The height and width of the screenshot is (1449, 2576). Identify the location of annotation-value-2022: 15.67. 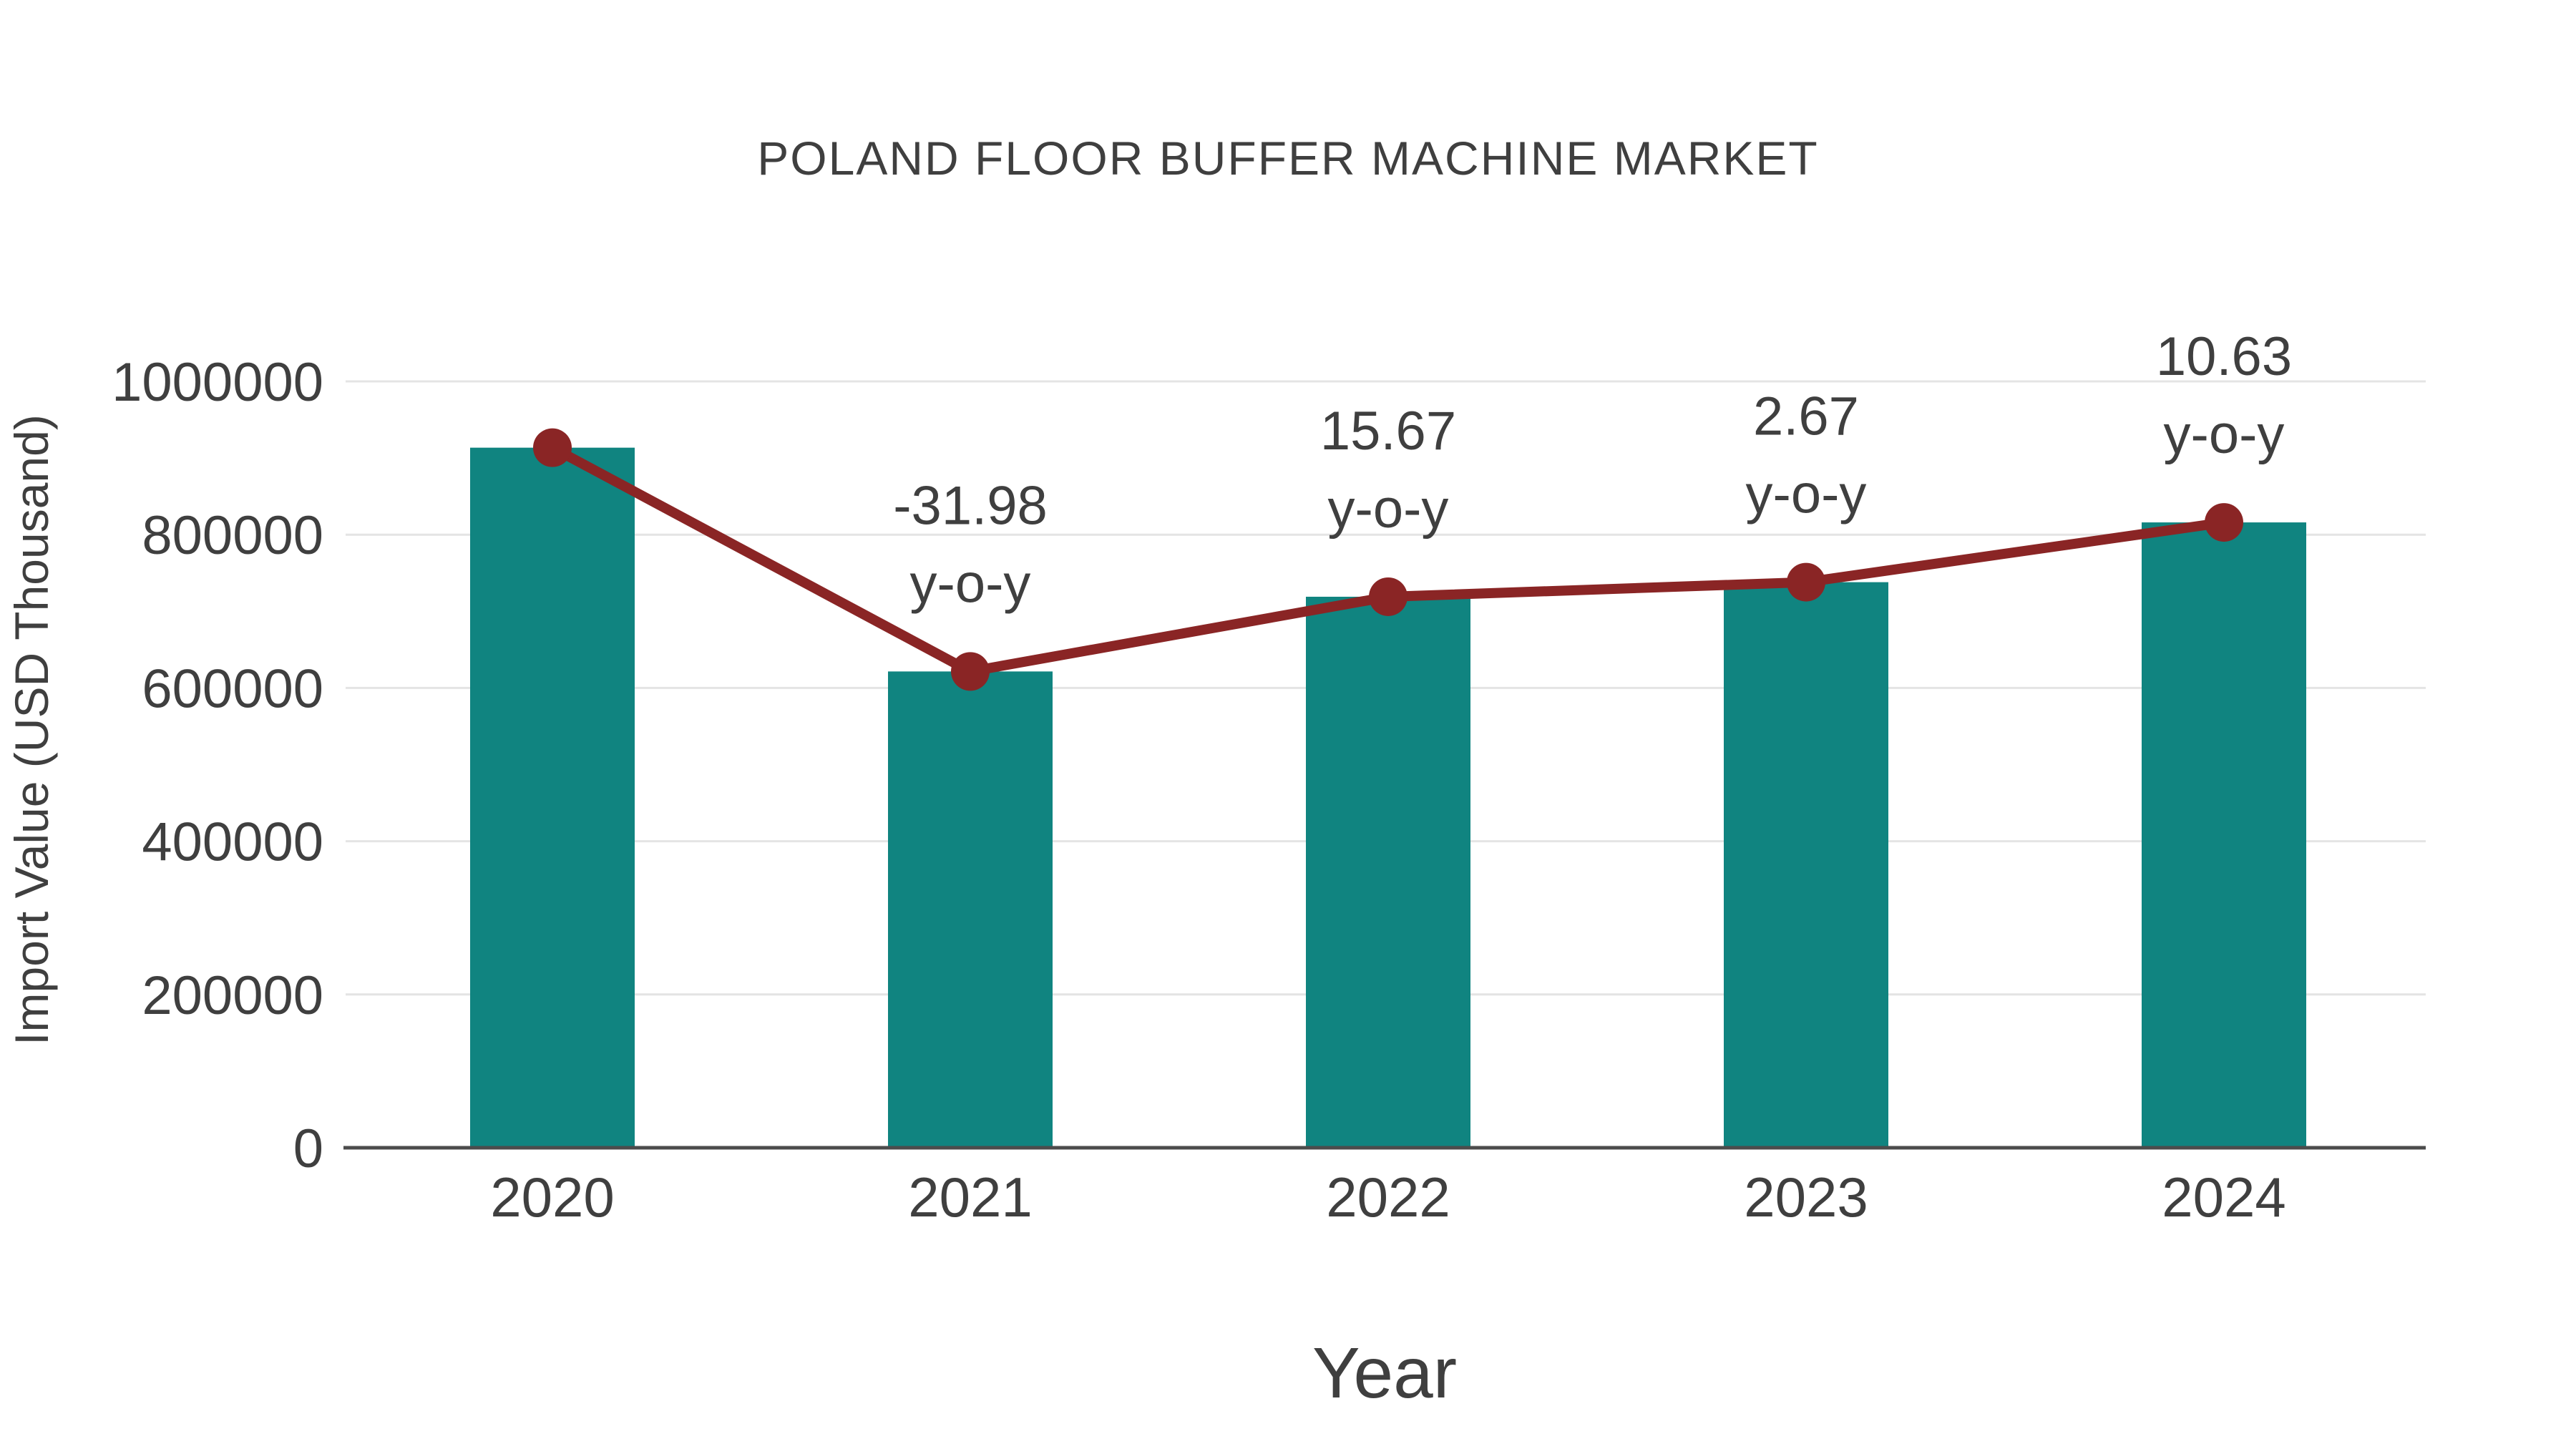
(1388, 431).